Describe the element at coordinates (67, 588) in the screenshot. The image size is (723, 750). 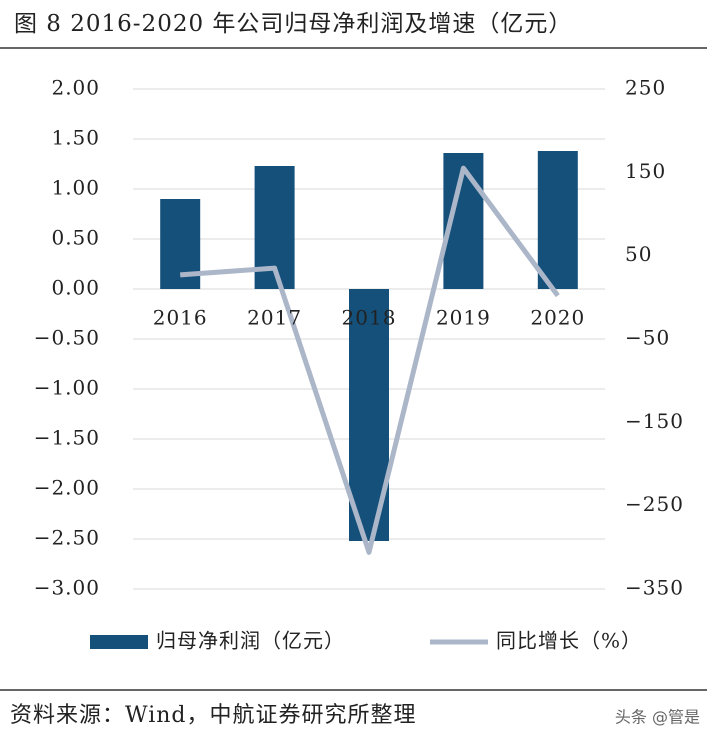
I see `y-tick-label: −3.00` at that location.